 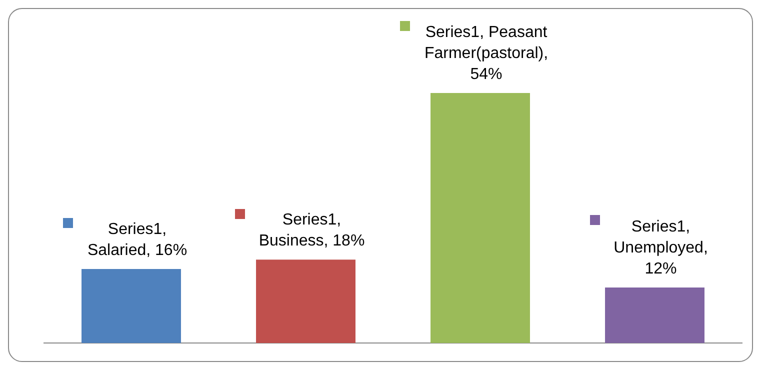 I want to click on data-label: Series1, Business, 18%, so click(x=311, y=231).